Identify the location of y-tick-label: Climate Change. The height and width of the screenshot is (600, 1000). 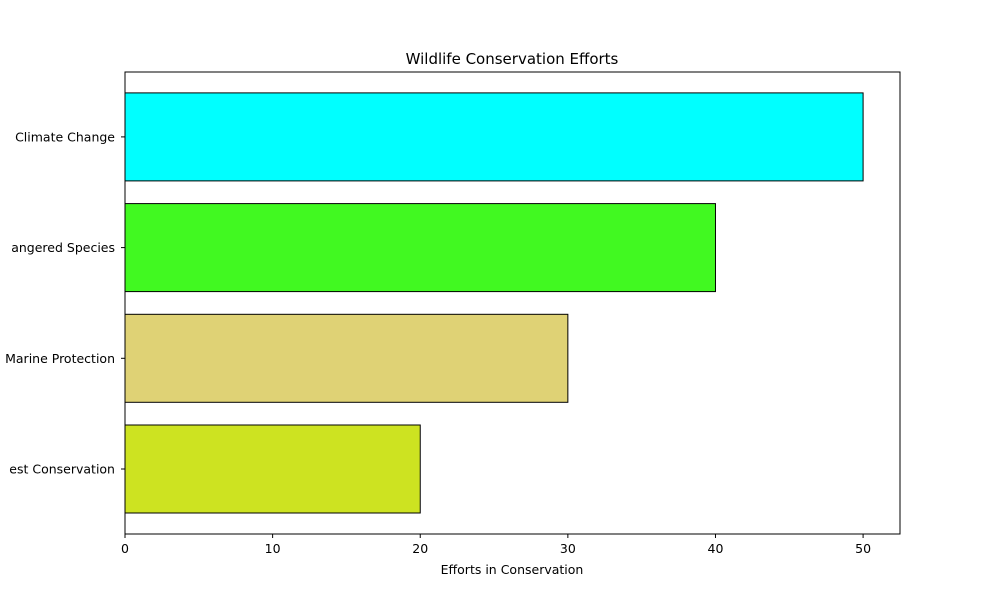
(65, 136).